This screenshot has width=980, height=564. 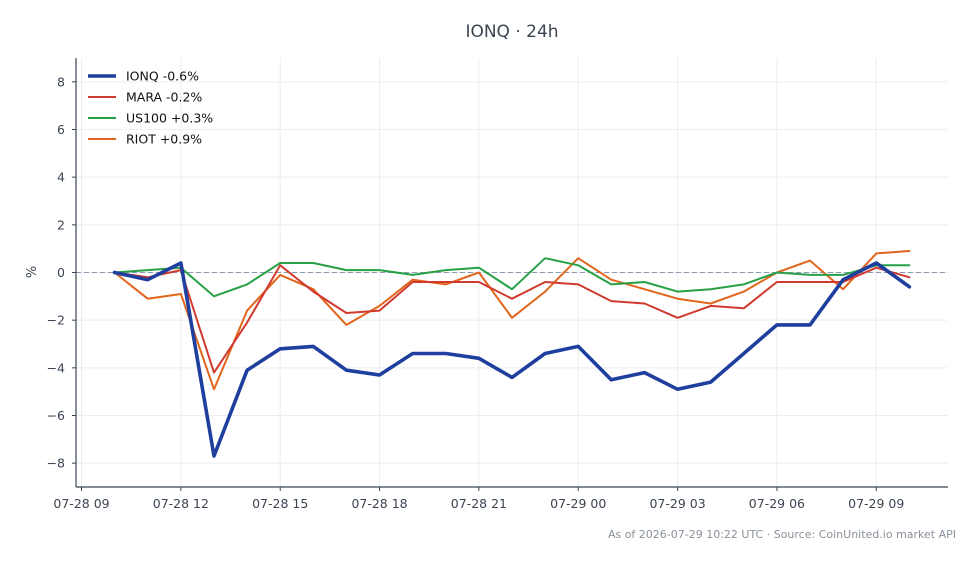 I want to click on y-tick-label: 0, so click(x=61, y=272).